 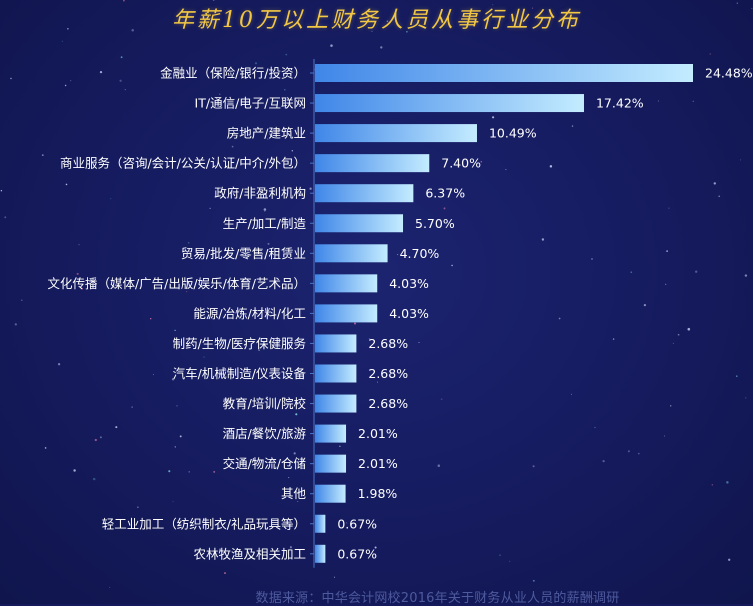 I want to click on category-label: 汽车/机械制造/仪表设备, so click(x=240, y=373).